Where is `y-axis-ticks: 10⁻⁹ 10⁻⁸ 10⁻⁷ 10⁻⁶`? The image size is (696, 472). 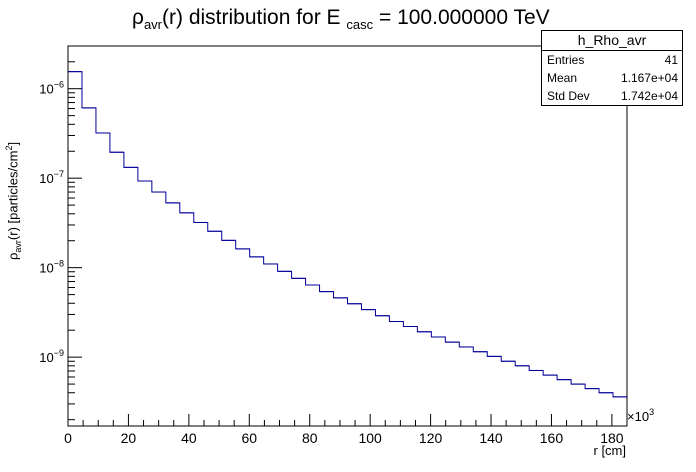
y-axis-ticks: 10⁻⁹ 10⁻⁸ 10⁻⁷ 10⁻⁶ is located at coordinates (60, 233).